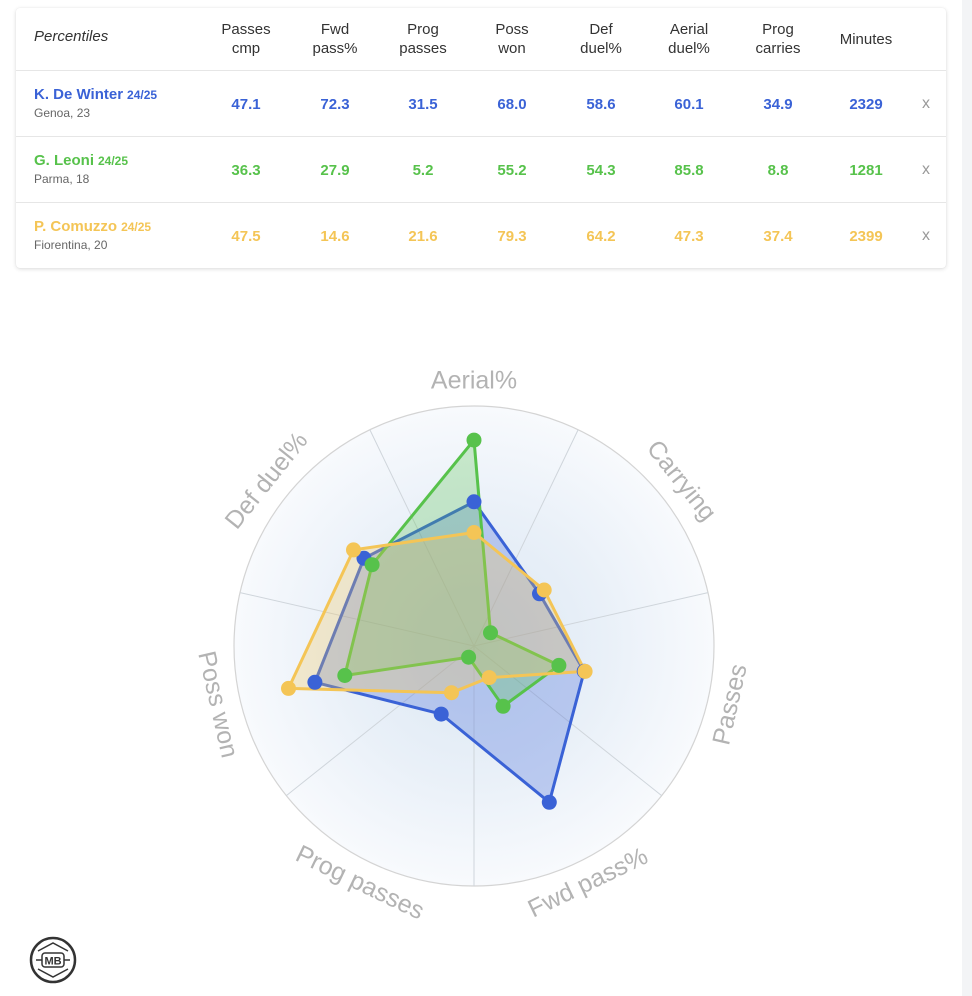  Describe the element at coordinates (512, 236) in the screenshot. I see `value-poss-won: 79.3` at that location.